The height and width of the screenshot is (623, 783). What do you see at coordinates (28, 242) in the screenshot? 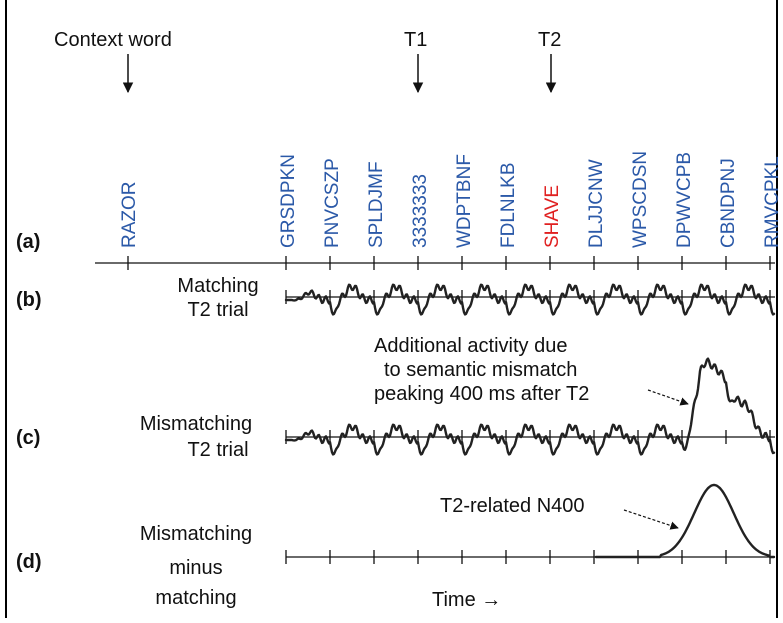
I see `panel-a-label: (a)` at bounding box center [28, 242].